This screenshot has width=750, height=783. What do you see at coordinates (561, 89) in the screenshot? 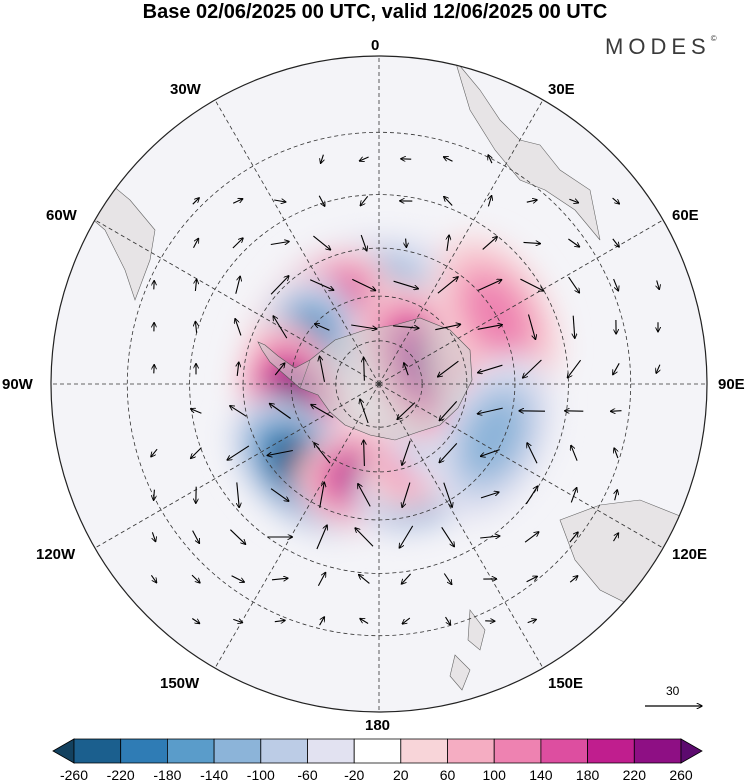
I see `lon-label-30e: 30E` at bounding box center [561, 89].